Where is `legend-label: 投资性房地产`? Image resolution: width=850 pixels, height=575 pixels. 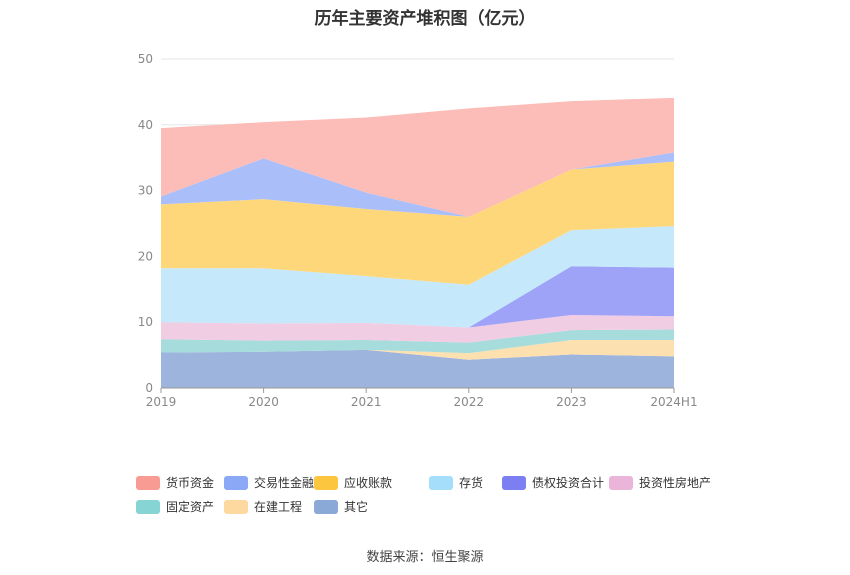
legend-label: 投资性房地产 is located at coordinates (675, 483).